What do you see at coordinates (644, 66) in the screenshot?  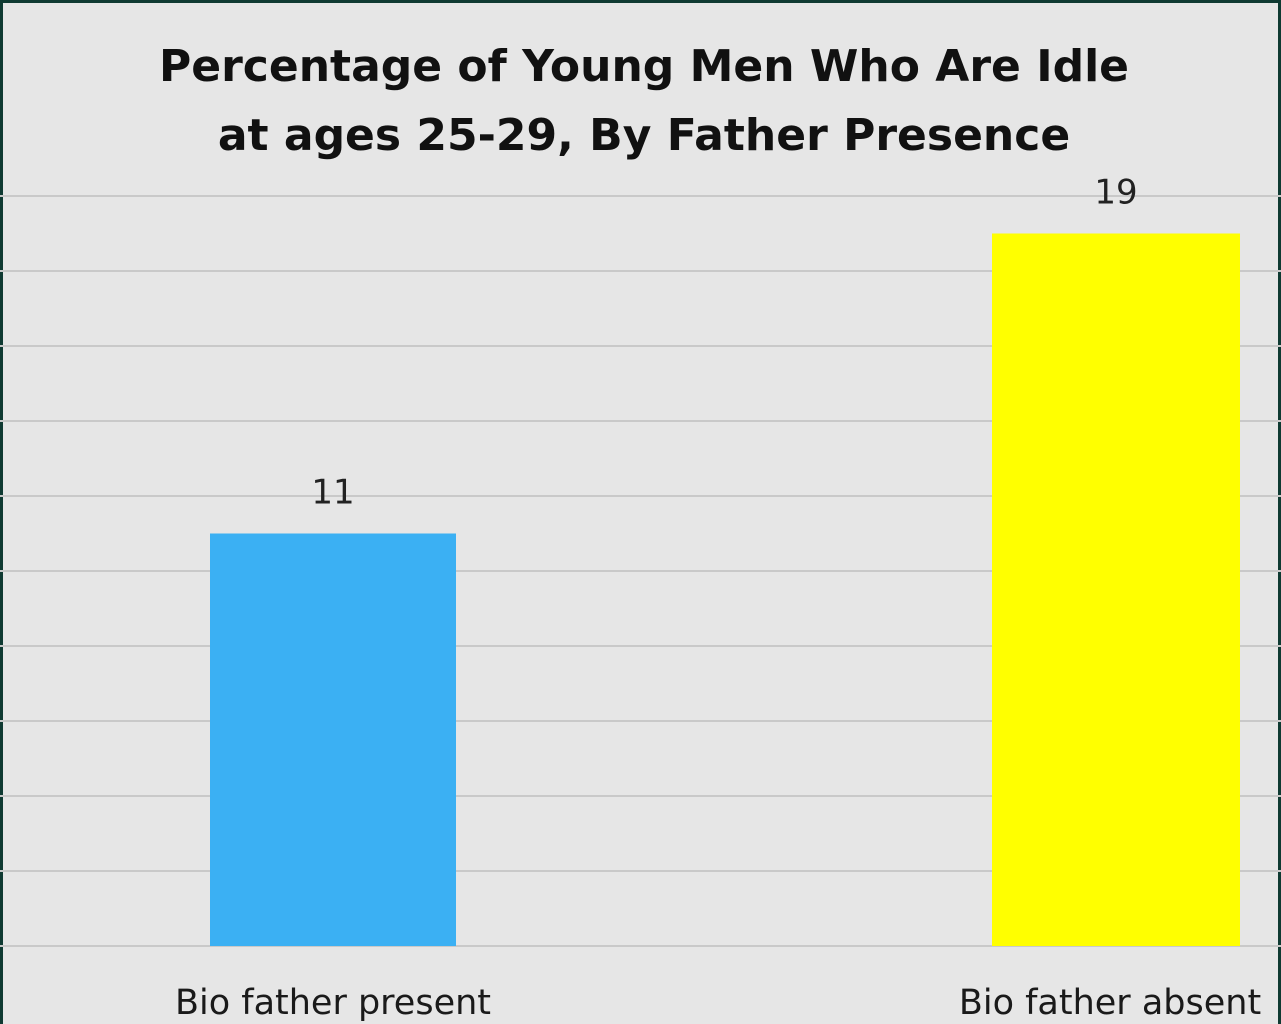 I see `chart-title-line-1: Percentage of Young Men Who Are Idle` at bounding box center [644, 66].